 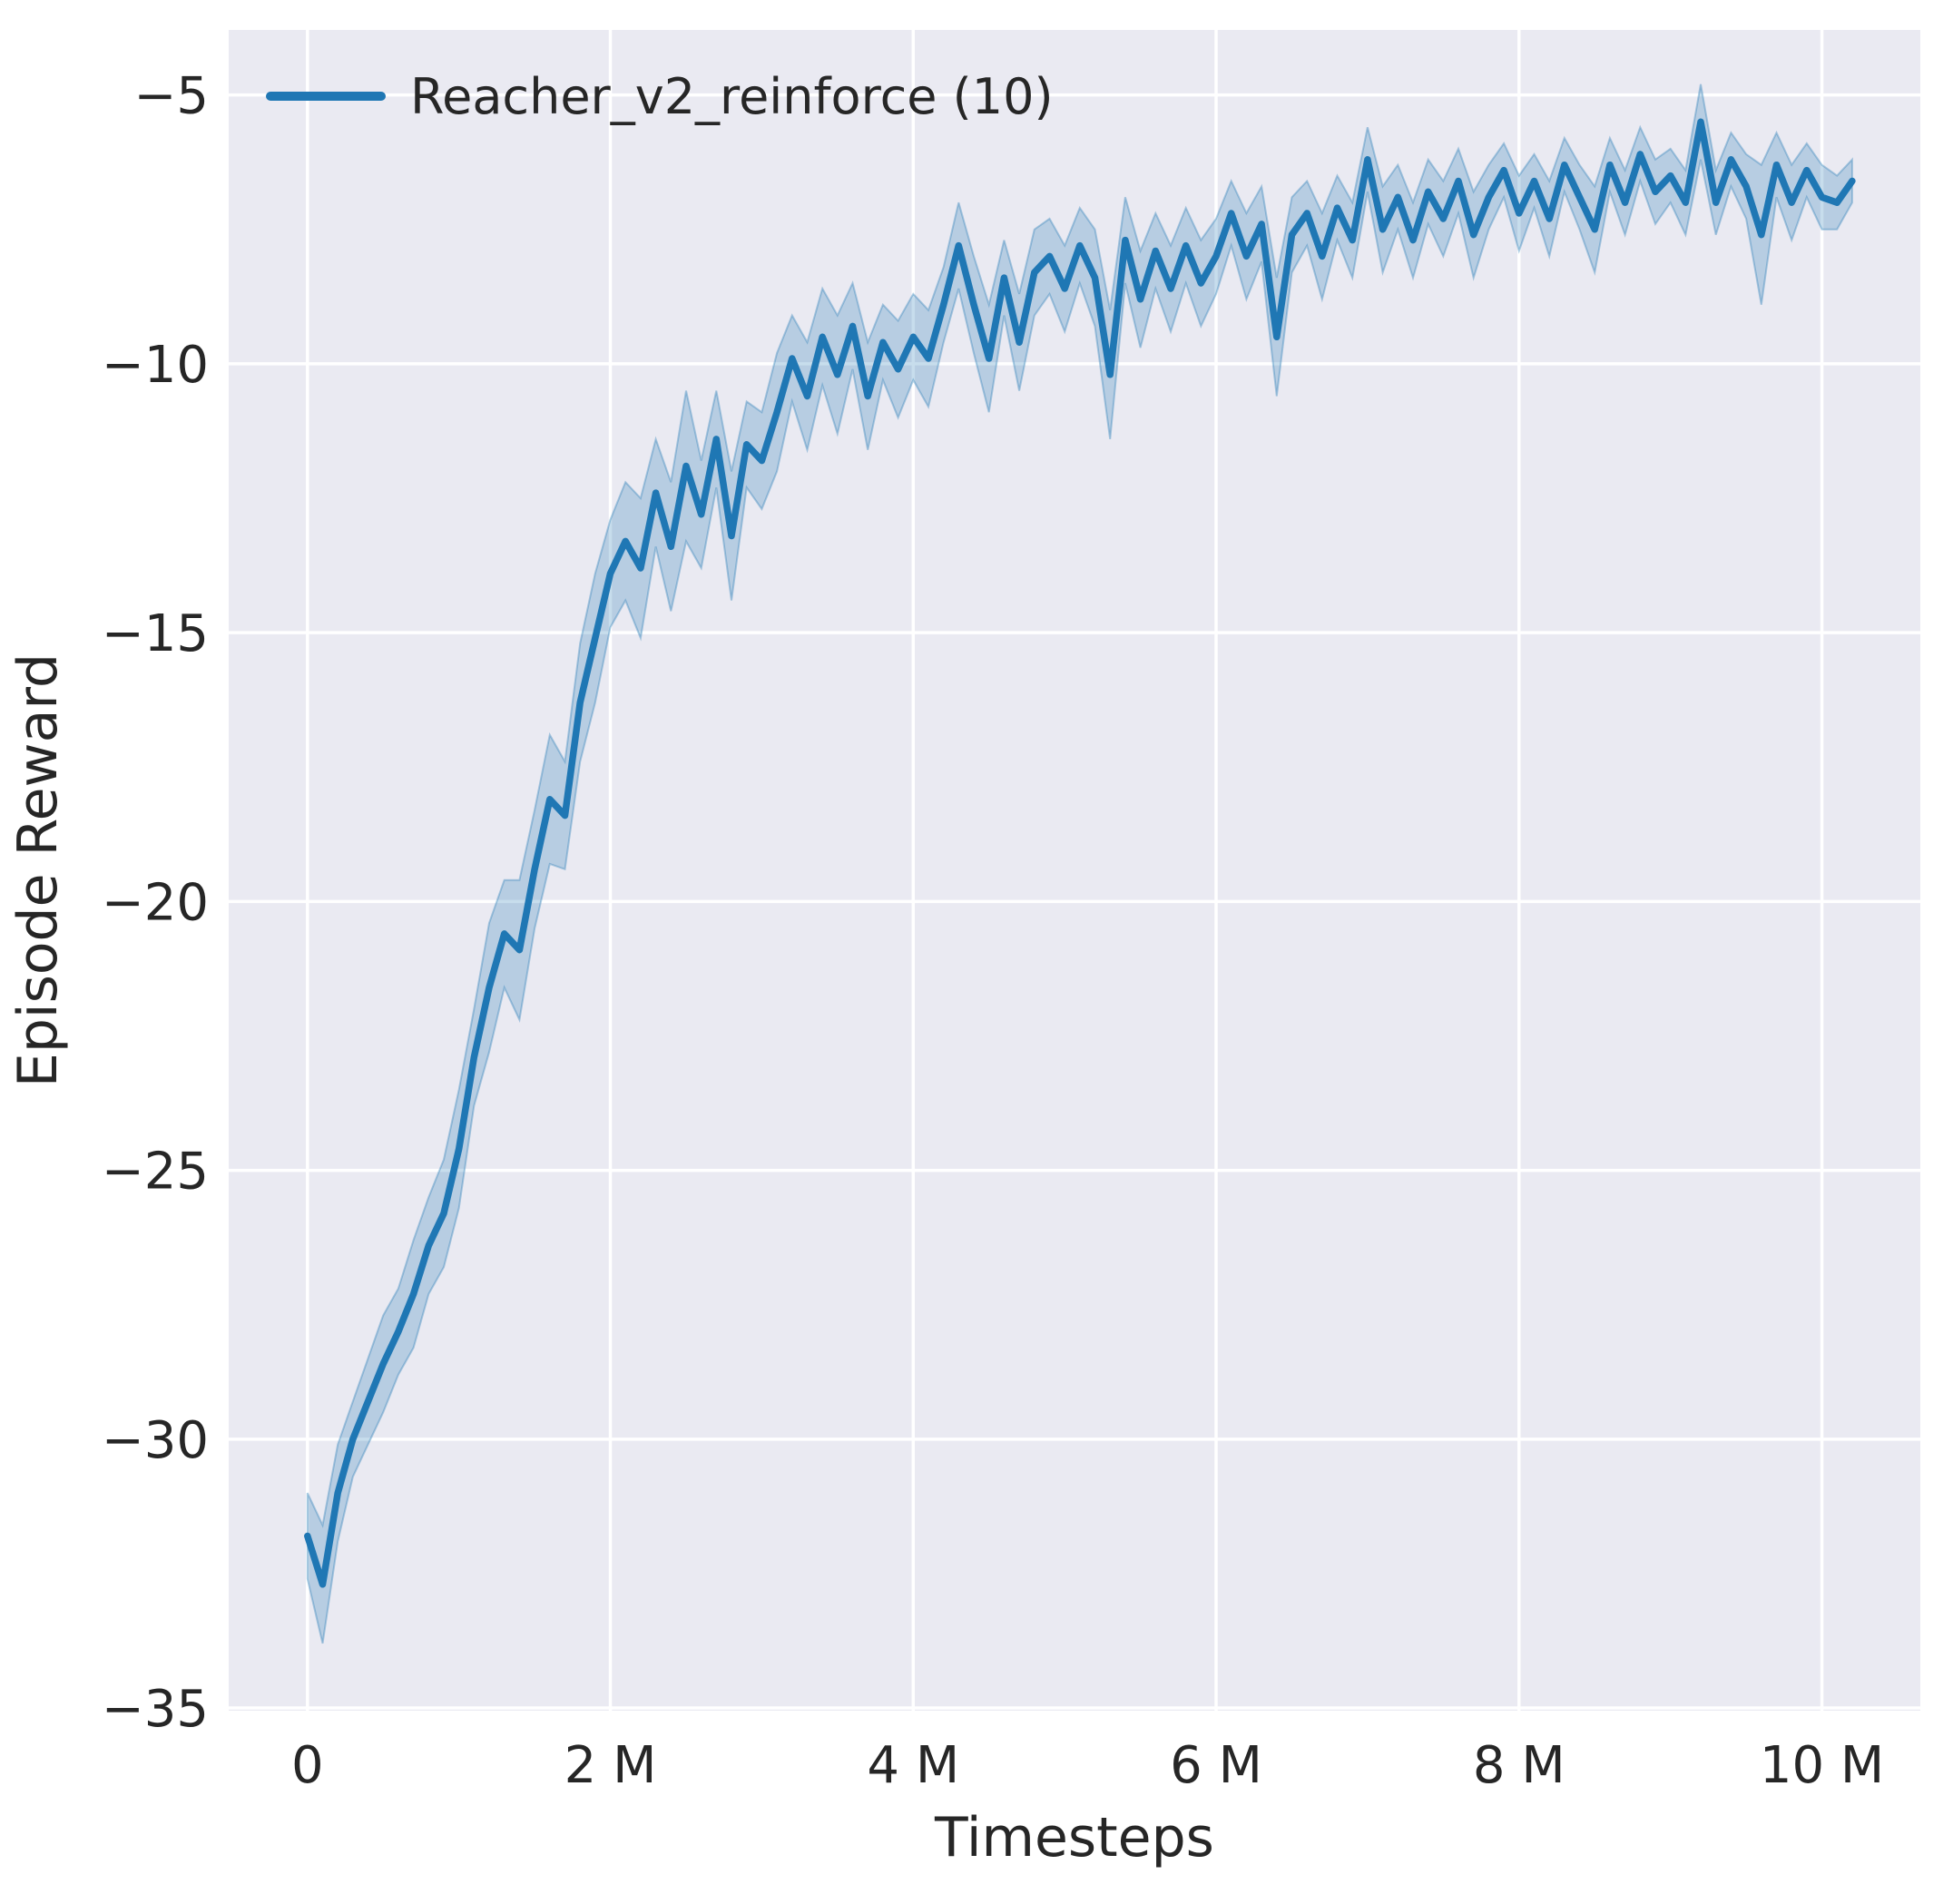 I want to click on y-tick-label: −30, so click(x=155, y=1440).